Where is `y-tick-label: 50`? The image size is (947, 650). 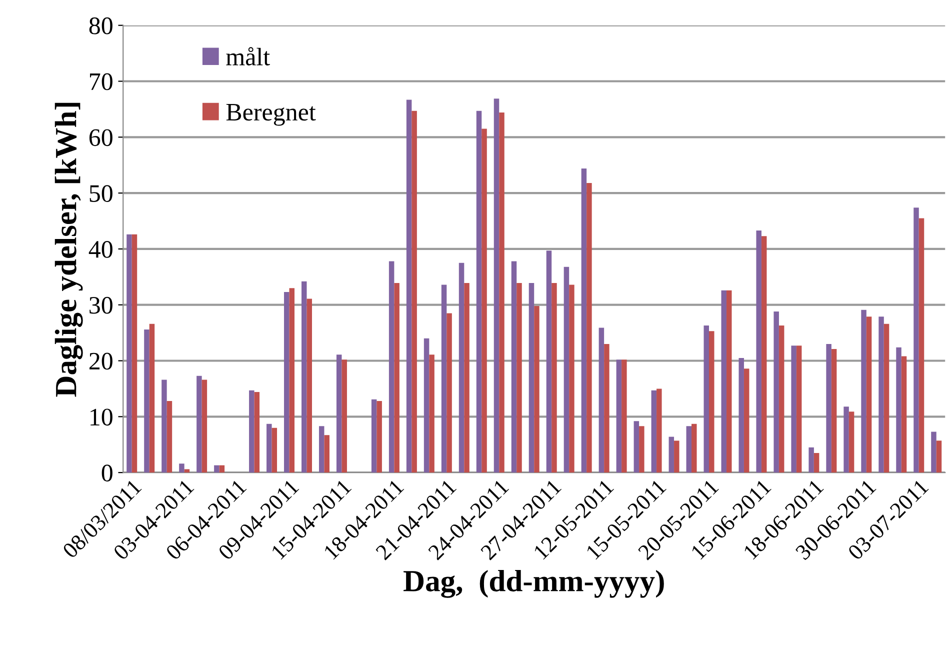 y-tick-label: 50 is located at coordinates (101, 193).